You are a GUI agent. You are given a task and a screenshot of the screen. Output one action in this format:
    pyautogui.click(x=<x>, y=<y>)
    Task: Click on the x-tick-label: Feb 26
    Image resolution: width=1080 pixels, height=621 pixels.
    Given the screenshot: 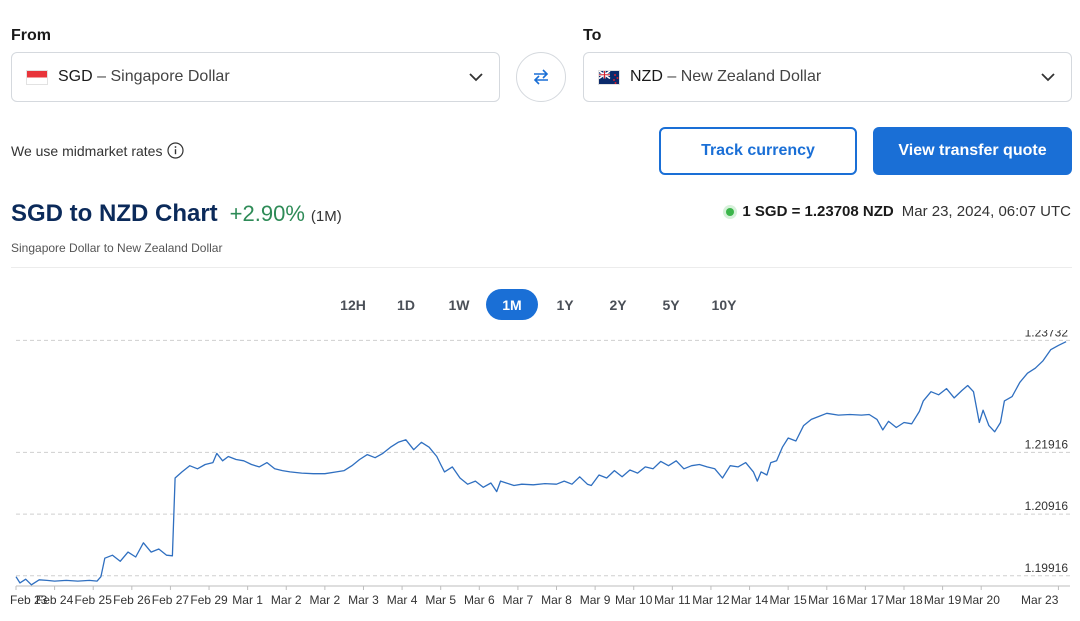 What is the action you would take?
    pyautogui.click(x=132, y=600)
    